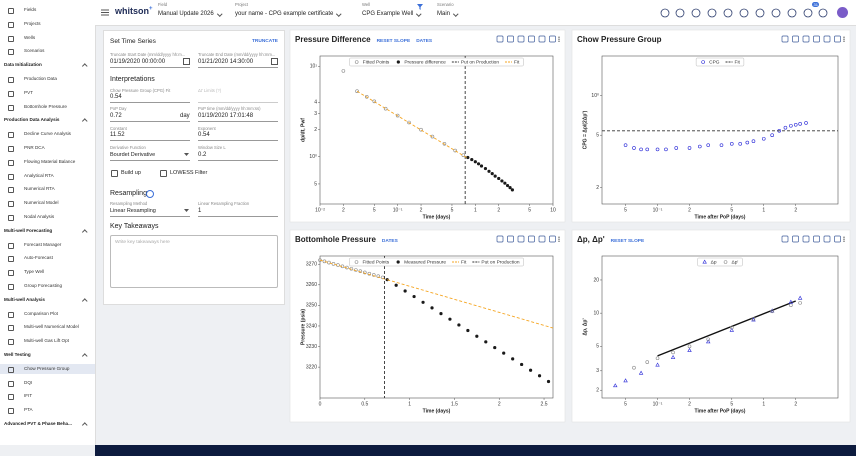  Describe the element at coordinates (39, 175) in the screenshot. I see `nav-item: Analytical RTA` at that location.